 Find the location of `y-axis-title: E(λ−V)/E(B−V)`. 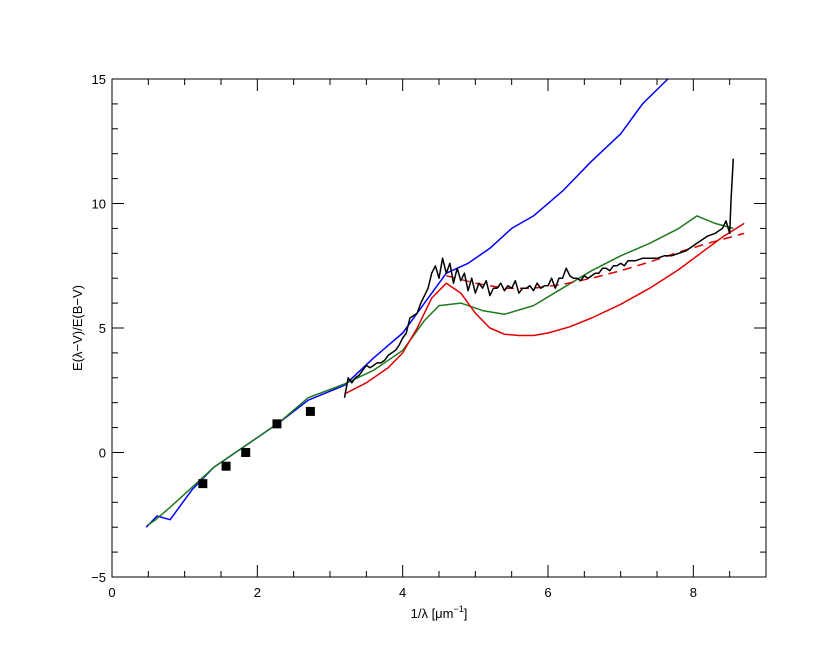

y-axis-title: E(λ−V)/E(B−V) is located at coordinates (77, 328).